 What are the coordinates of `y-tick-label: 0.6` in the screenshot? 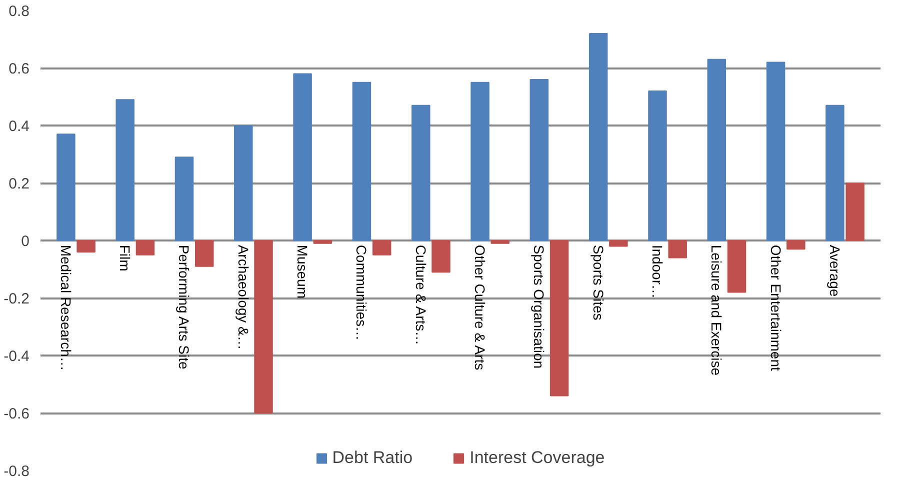 It's located at (19, 69).